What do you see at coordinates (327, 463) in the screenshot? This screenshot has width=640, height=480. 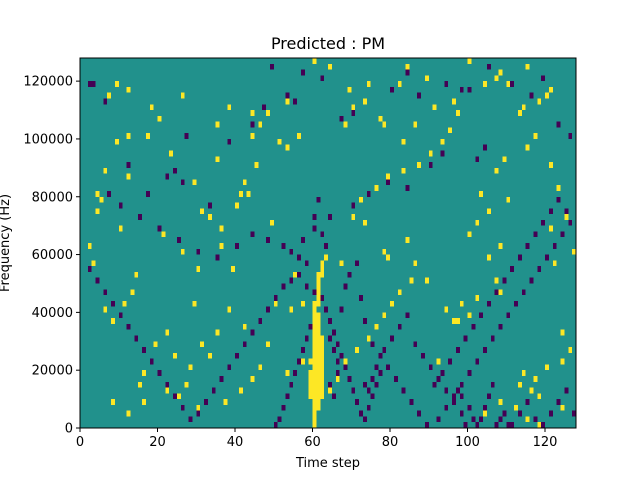 I see `x-axis-label: Time step` at bounding box center [327, 463].